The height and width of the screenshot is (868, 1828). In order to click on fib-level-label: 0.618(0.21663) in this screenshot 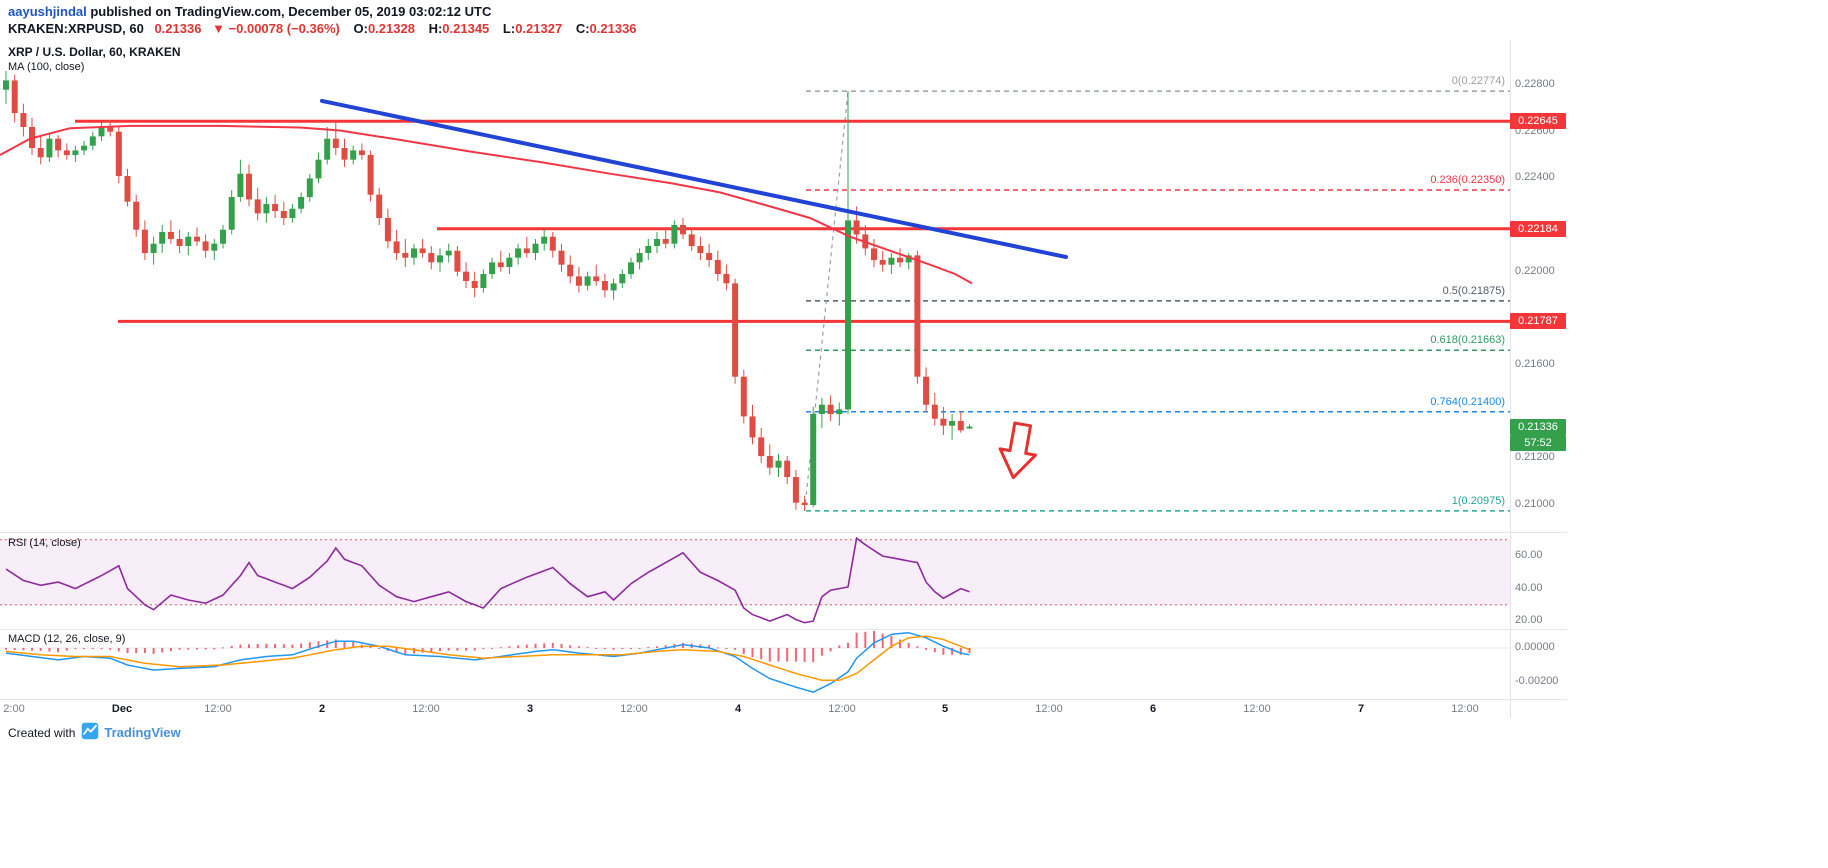, I will do `click(1467, 340)`.